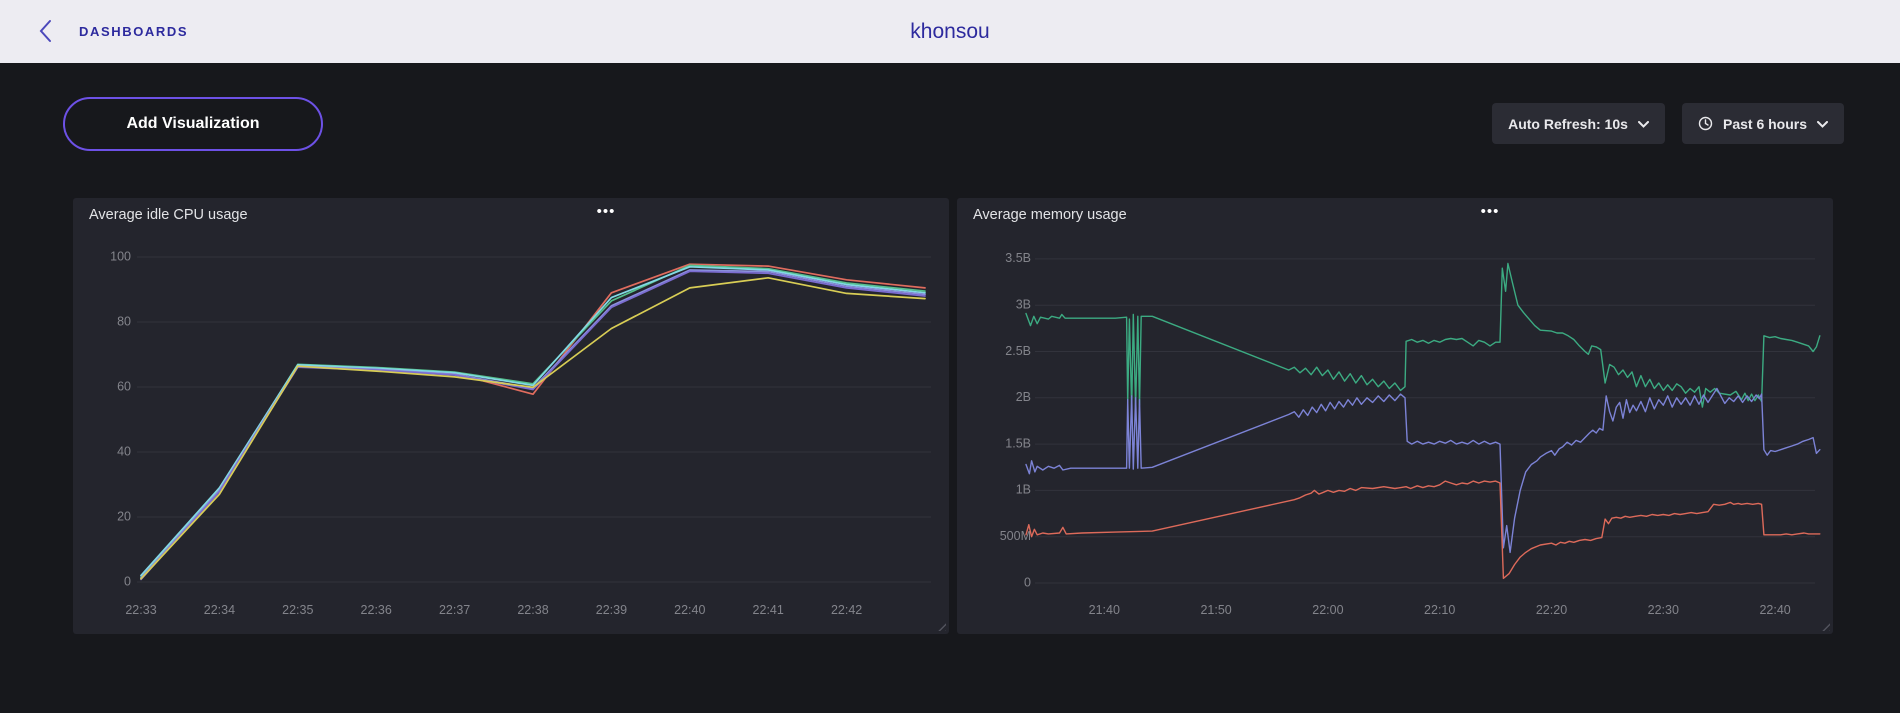 This screenshot has height=713, width=1900. What do you see at coordinates (376, 610) in the screenshot?
I see `x-axis-label: 22:36` at bounding box center [376, 610].